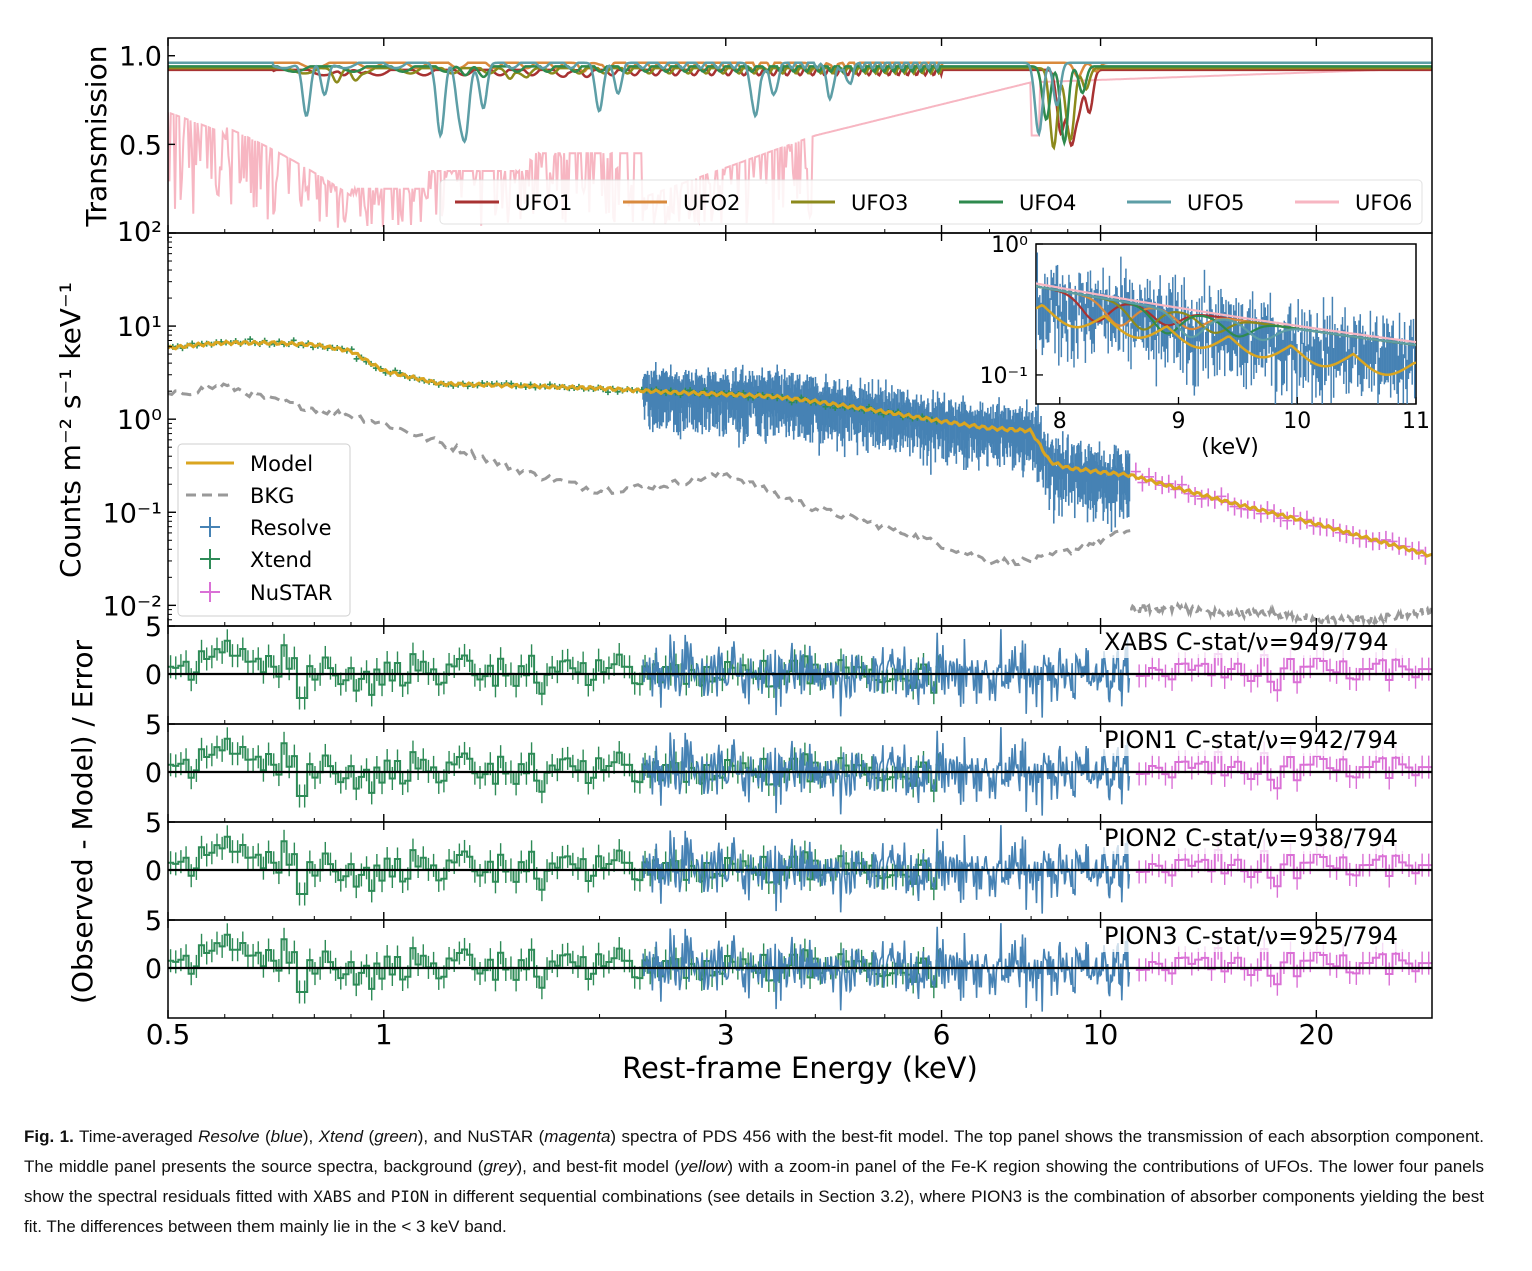  I want to click on x-axis-label: Rest-frame Energy (keV), so click(800, 1068).